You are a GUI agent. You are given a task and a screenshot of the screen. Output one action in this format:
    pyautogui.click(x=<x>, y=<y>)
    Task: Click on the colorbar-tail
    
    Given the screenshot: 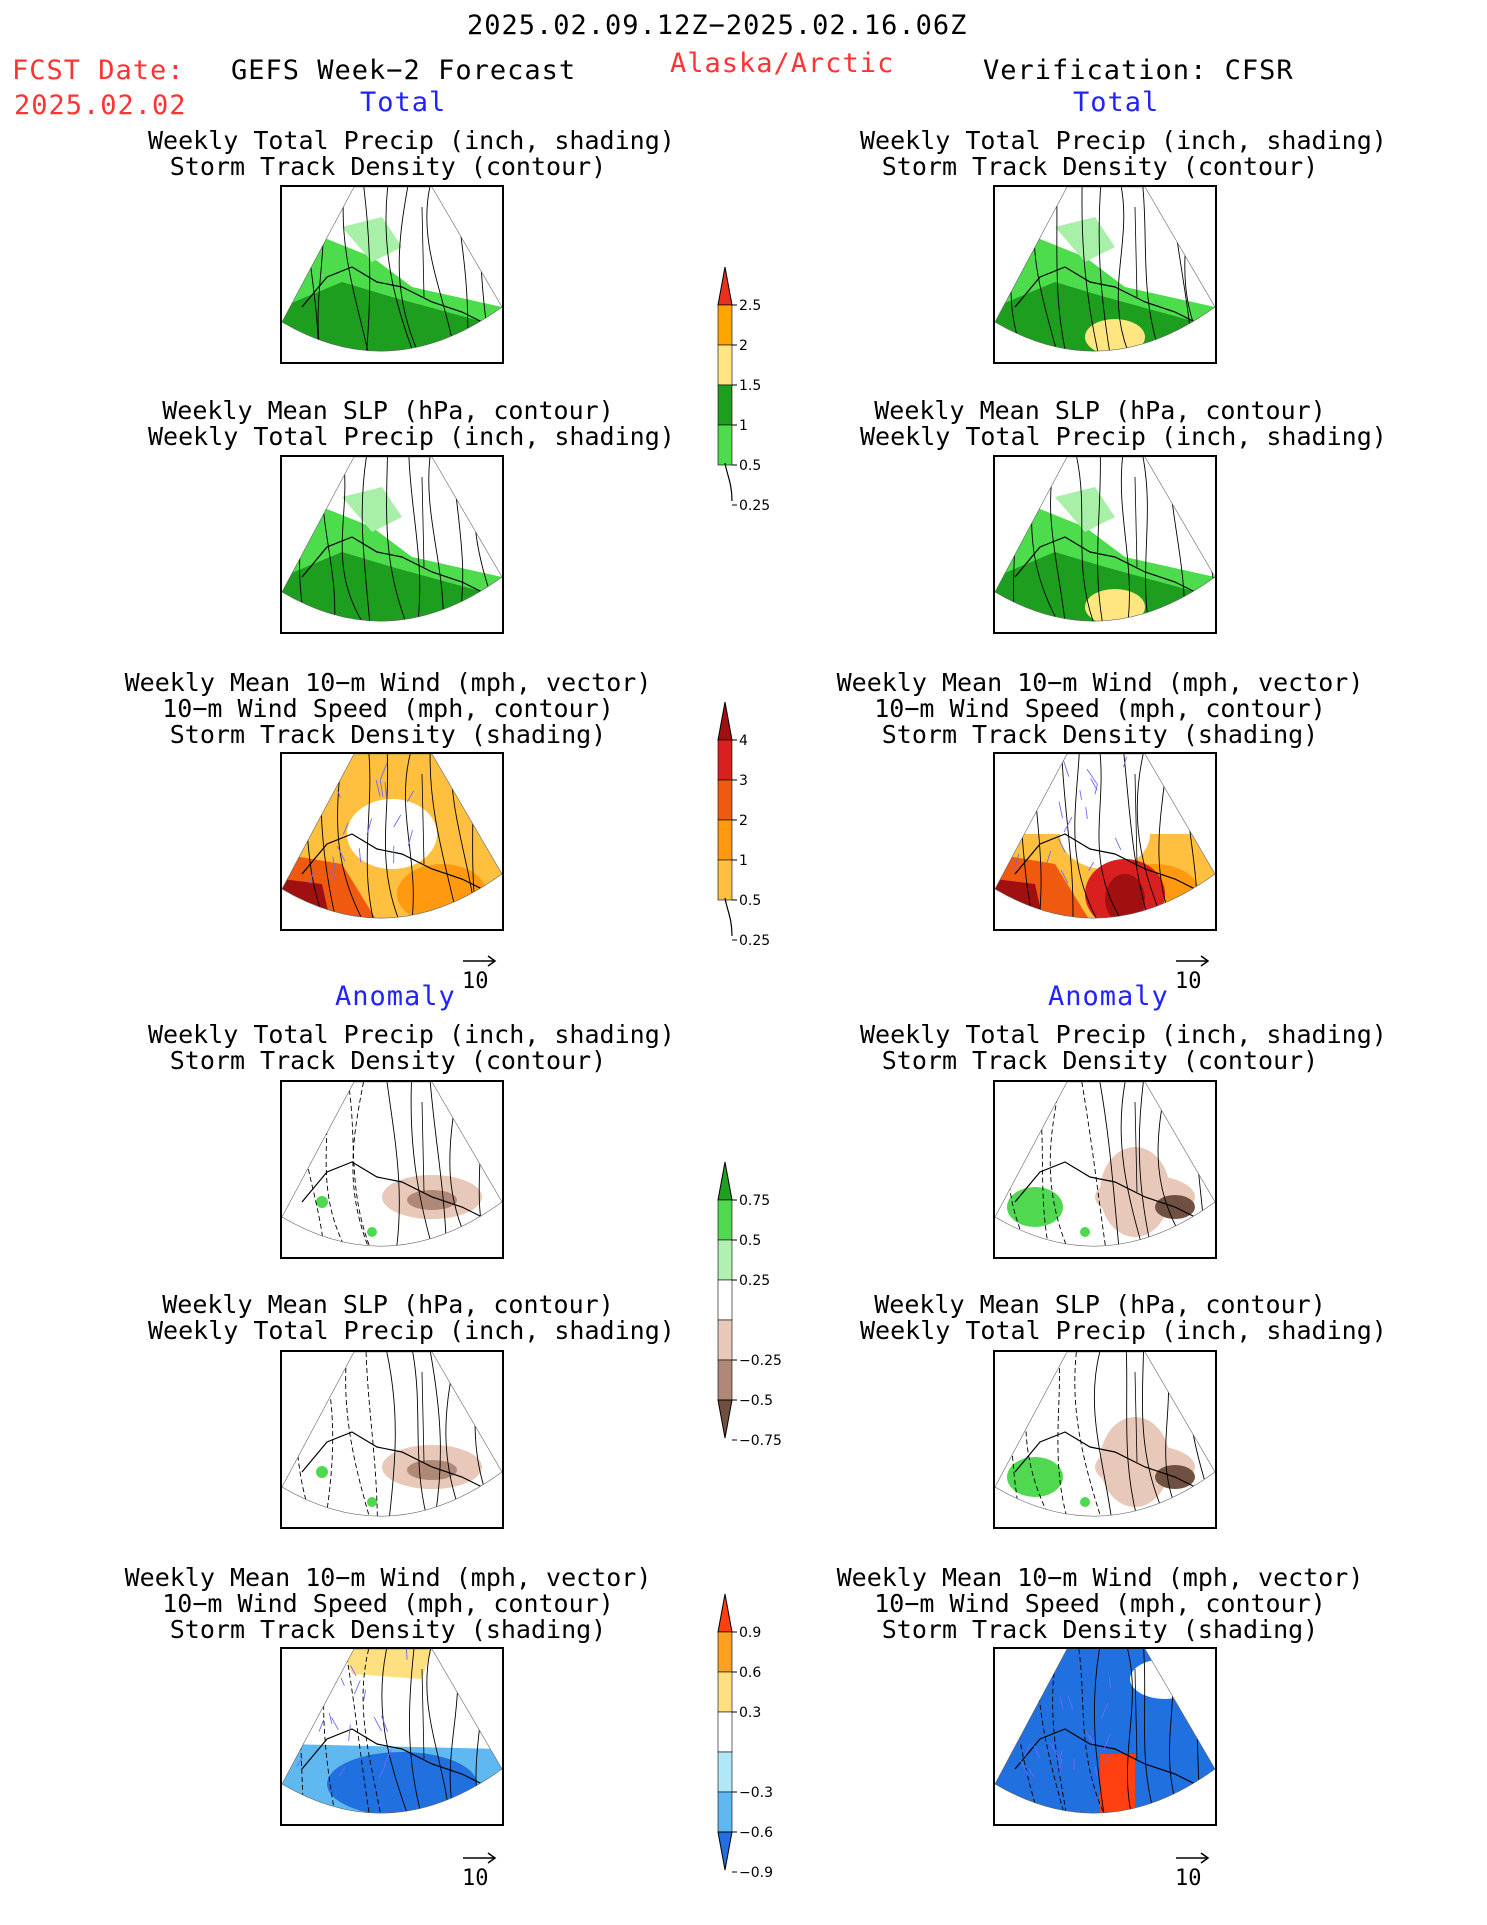 What is the action you would take?
    pyautogui.click(x=728, y=917)
    